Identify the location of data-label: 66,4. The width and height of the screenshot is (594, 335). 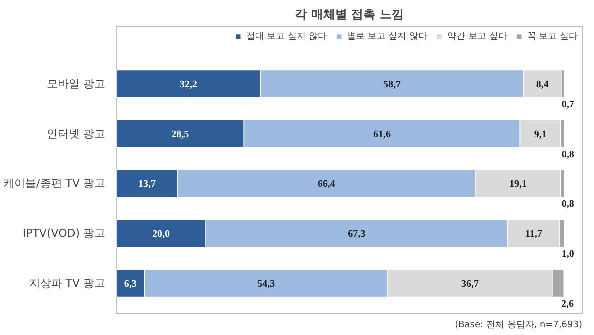
(327, 184).